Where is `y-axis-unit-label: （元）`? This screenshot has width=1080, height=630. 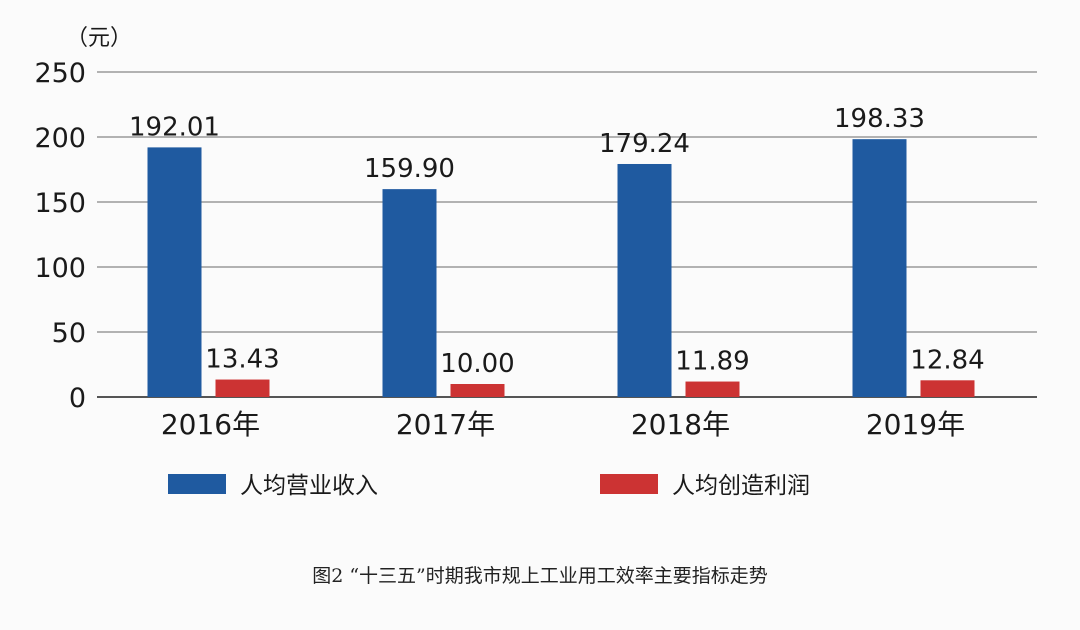 y-axis-unit-label: （元） is located at coordinates (99, 38).